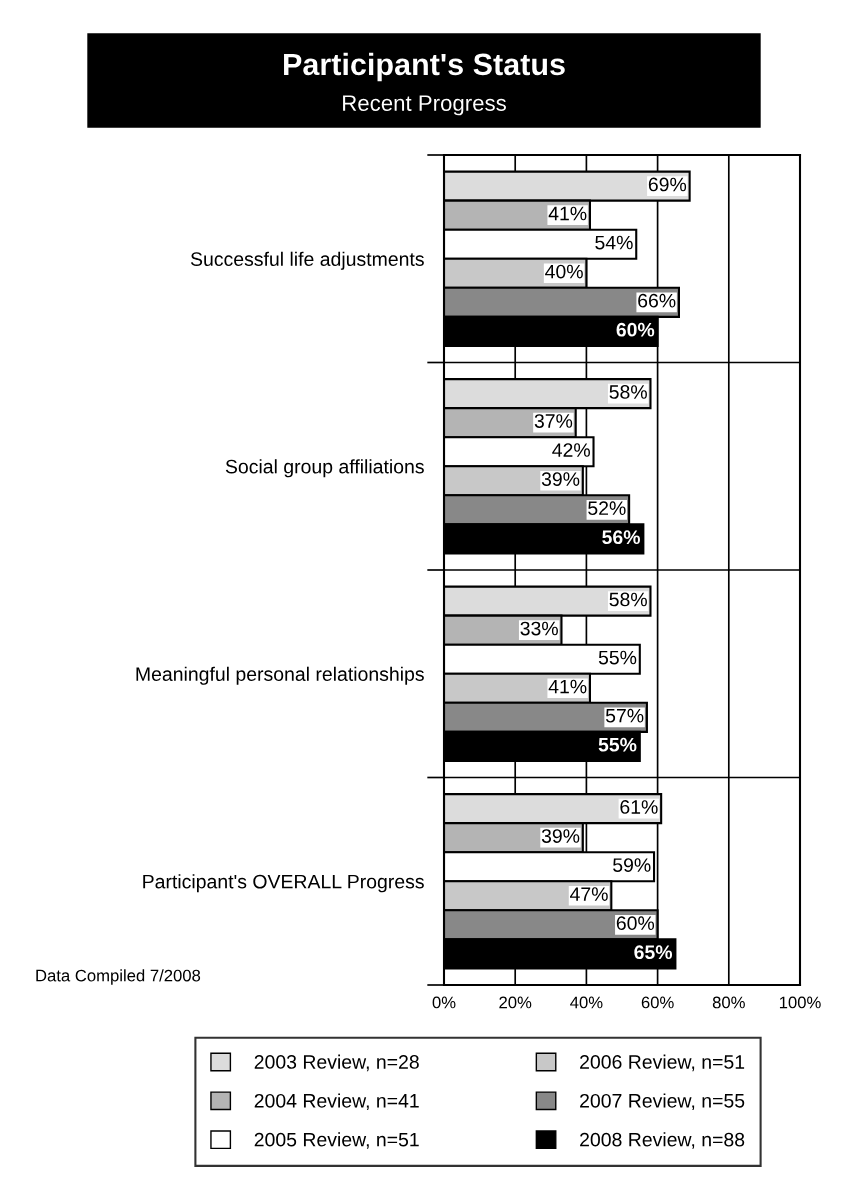  What do you see at coordinates (614, 242) in the screenshot?
I see `data-label: 54%` at bounding box center [614, 242].